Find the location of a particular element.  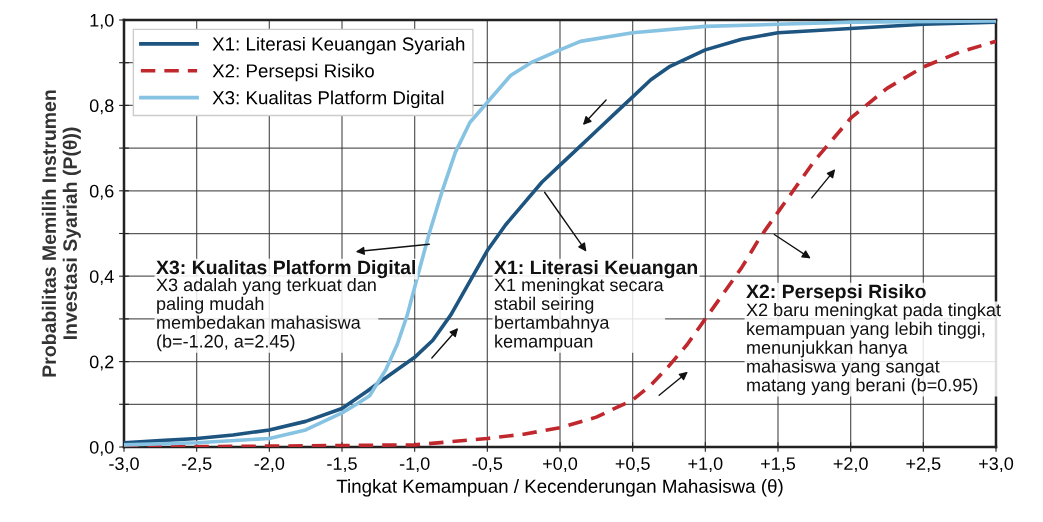

x-tick-label: +0,0 is located at coordinates (560, 465).